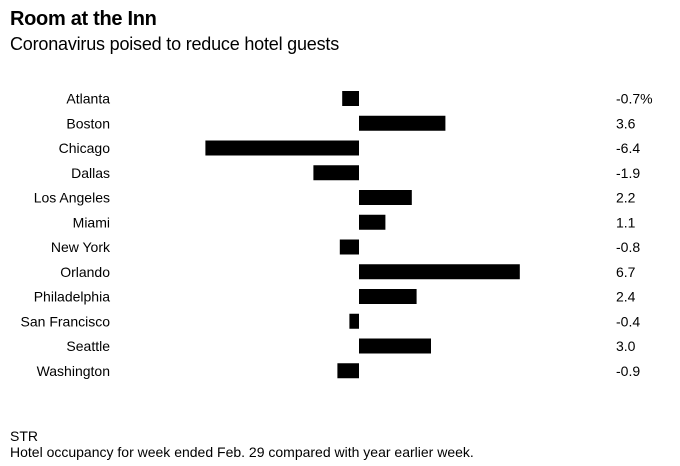  Describe the element at coordinates (85, 148) in the screenshot. I see `category-label: Chicago` at that location.